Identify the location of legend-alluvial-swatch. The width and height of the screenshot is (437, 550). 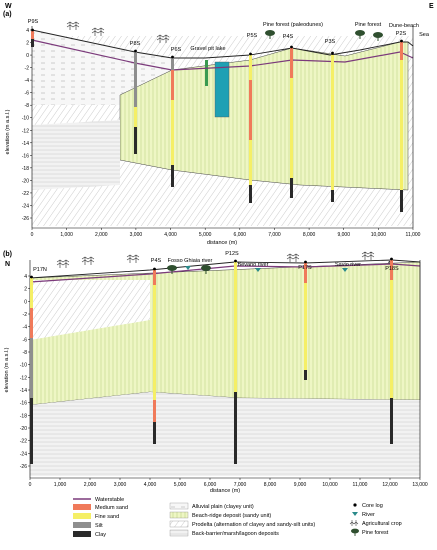
(179, 506).